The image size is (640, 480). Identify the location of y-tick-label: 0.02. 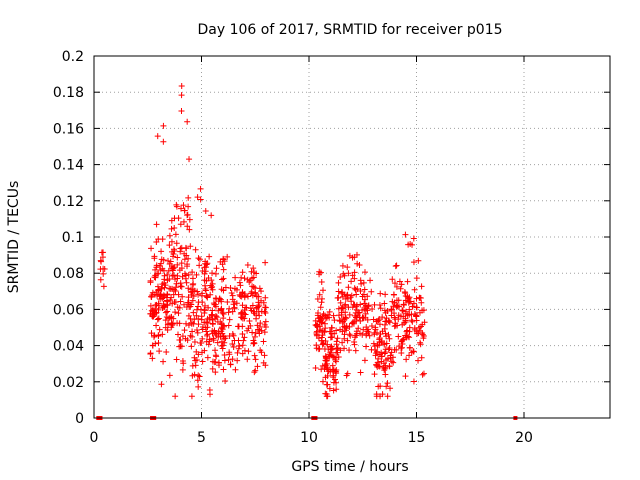
(68, 383).